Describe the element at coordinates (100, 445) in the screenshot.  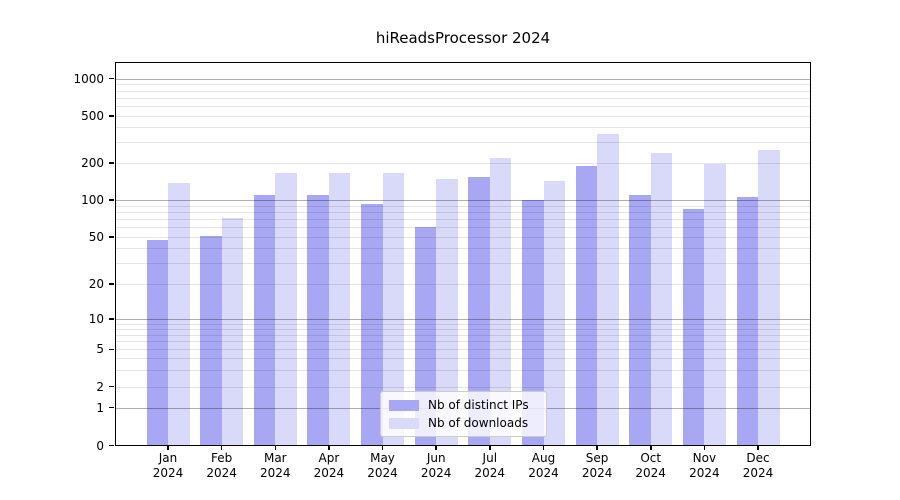
I see `y-axis-tick-label: 0` at that location.